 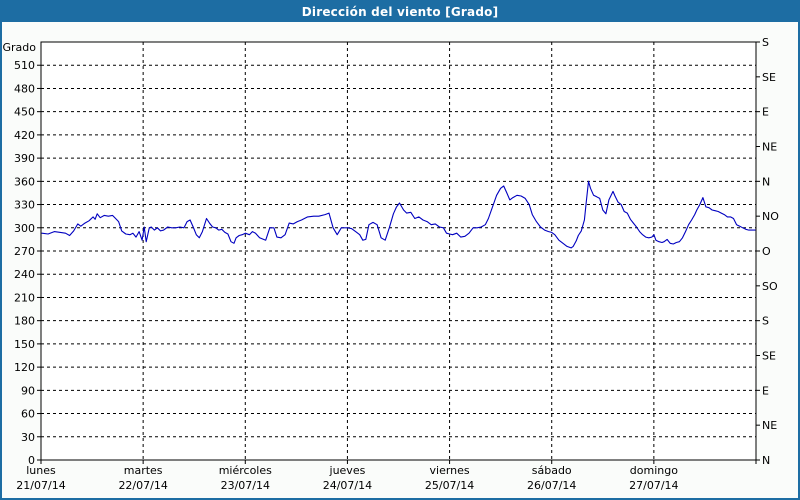 I want to click on x-day-date: 27/07/14, so click(x=653, y=485).